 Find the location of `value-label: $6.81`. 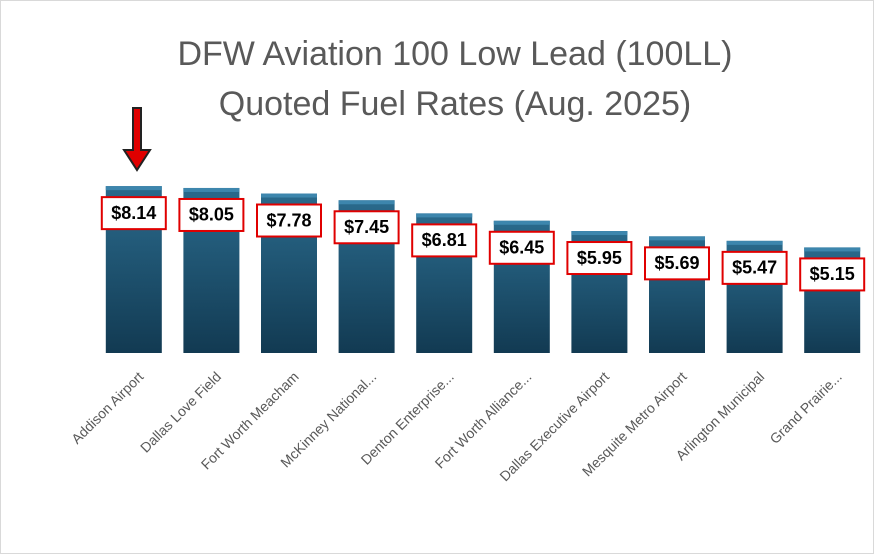

value-label: $6.81 is located at coordinates (444, 240).